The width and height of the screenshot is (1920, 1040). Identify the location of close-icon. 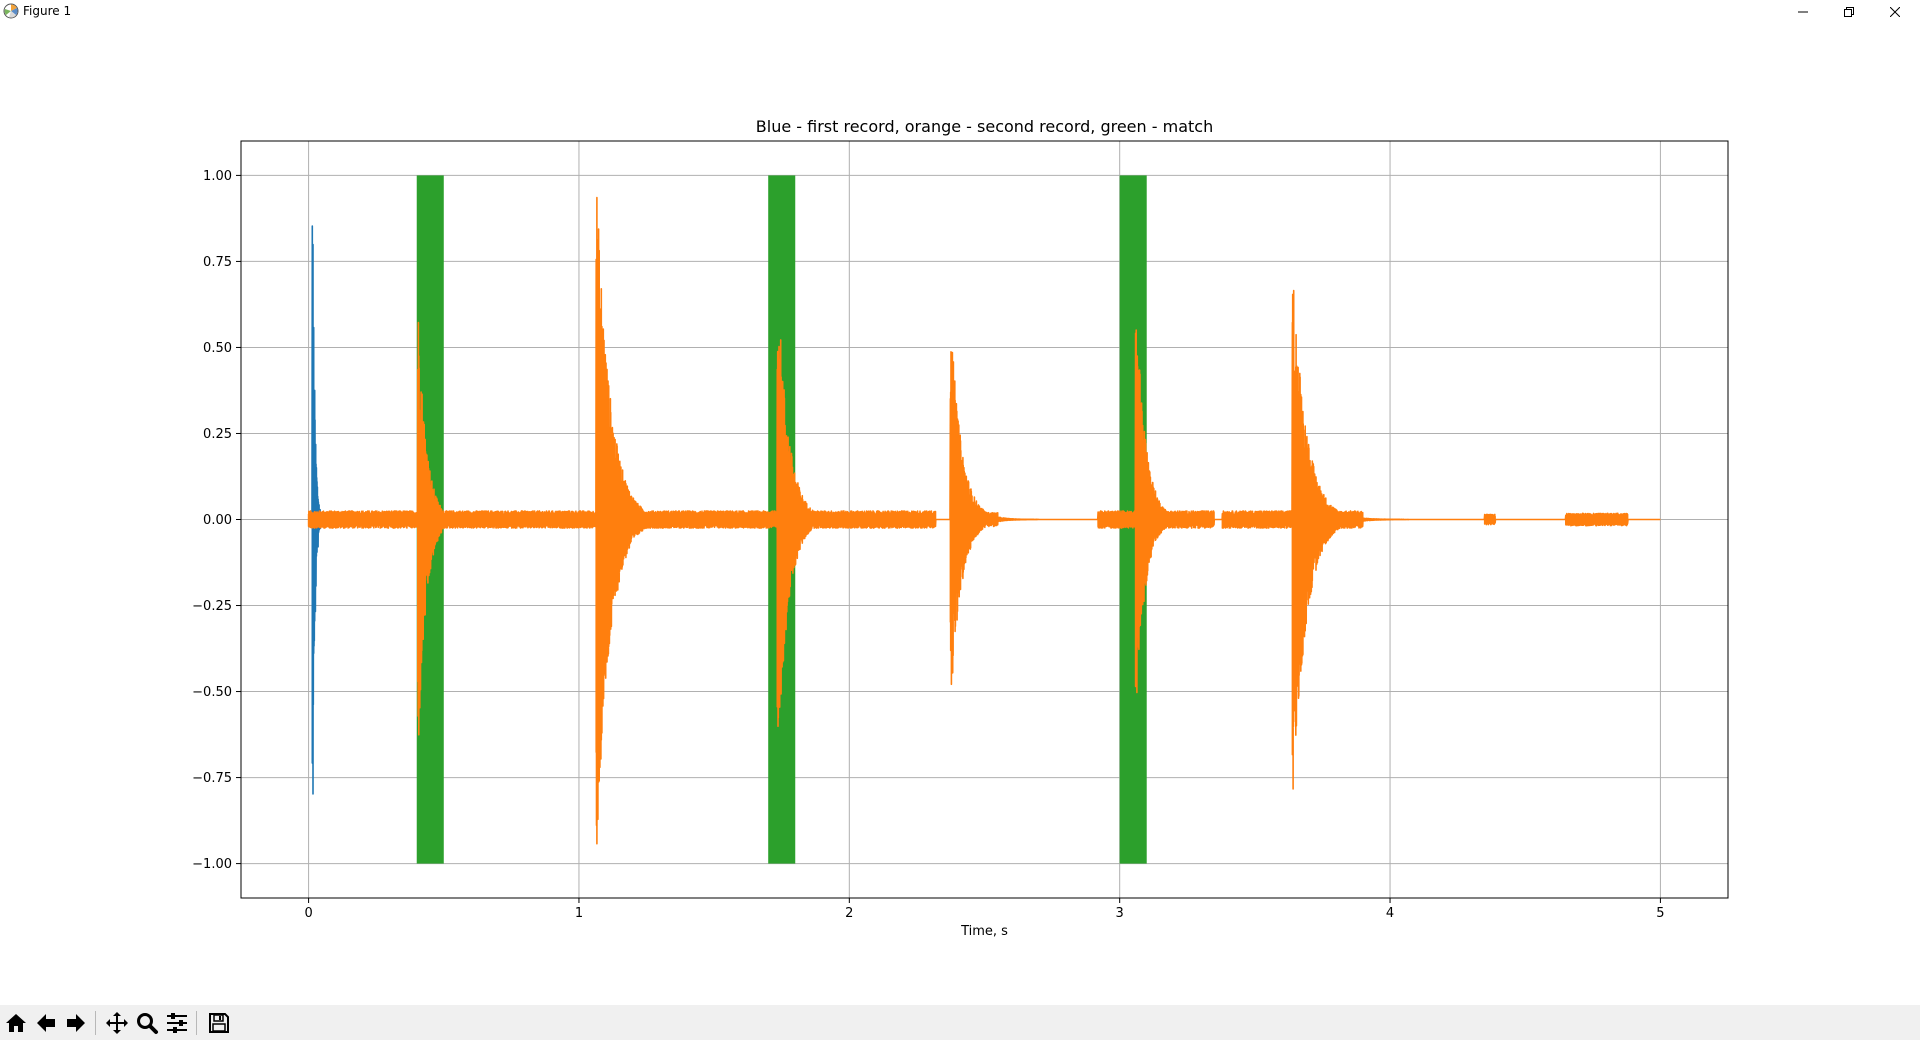
(1895, 12).